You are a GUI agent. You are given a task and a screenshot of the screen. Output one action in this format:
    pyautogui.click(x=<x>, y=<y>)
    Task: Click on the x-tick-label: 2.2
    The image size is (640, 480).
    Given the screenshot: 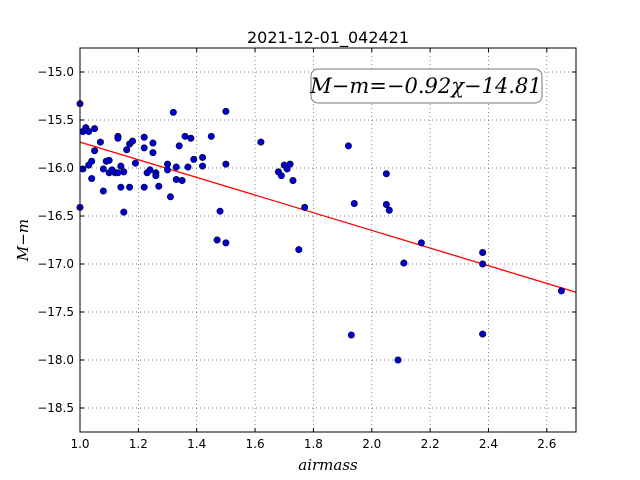 What is the action you would take?
    pyautogui.click(x=430, y=444)
    